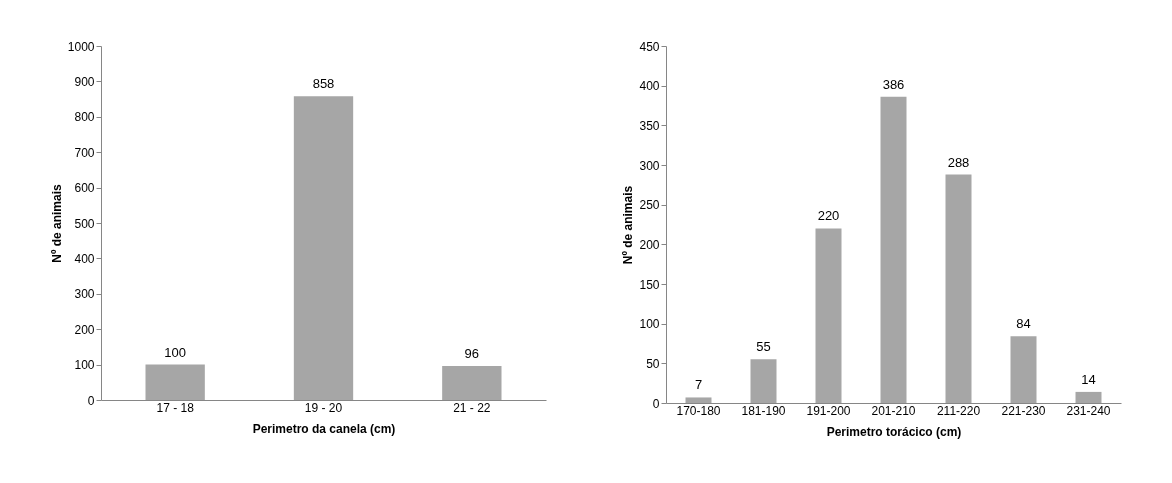 This screenshot has height=483, width=1172. I want to click on x-tick-label: 231-240, so click(1088, 410).